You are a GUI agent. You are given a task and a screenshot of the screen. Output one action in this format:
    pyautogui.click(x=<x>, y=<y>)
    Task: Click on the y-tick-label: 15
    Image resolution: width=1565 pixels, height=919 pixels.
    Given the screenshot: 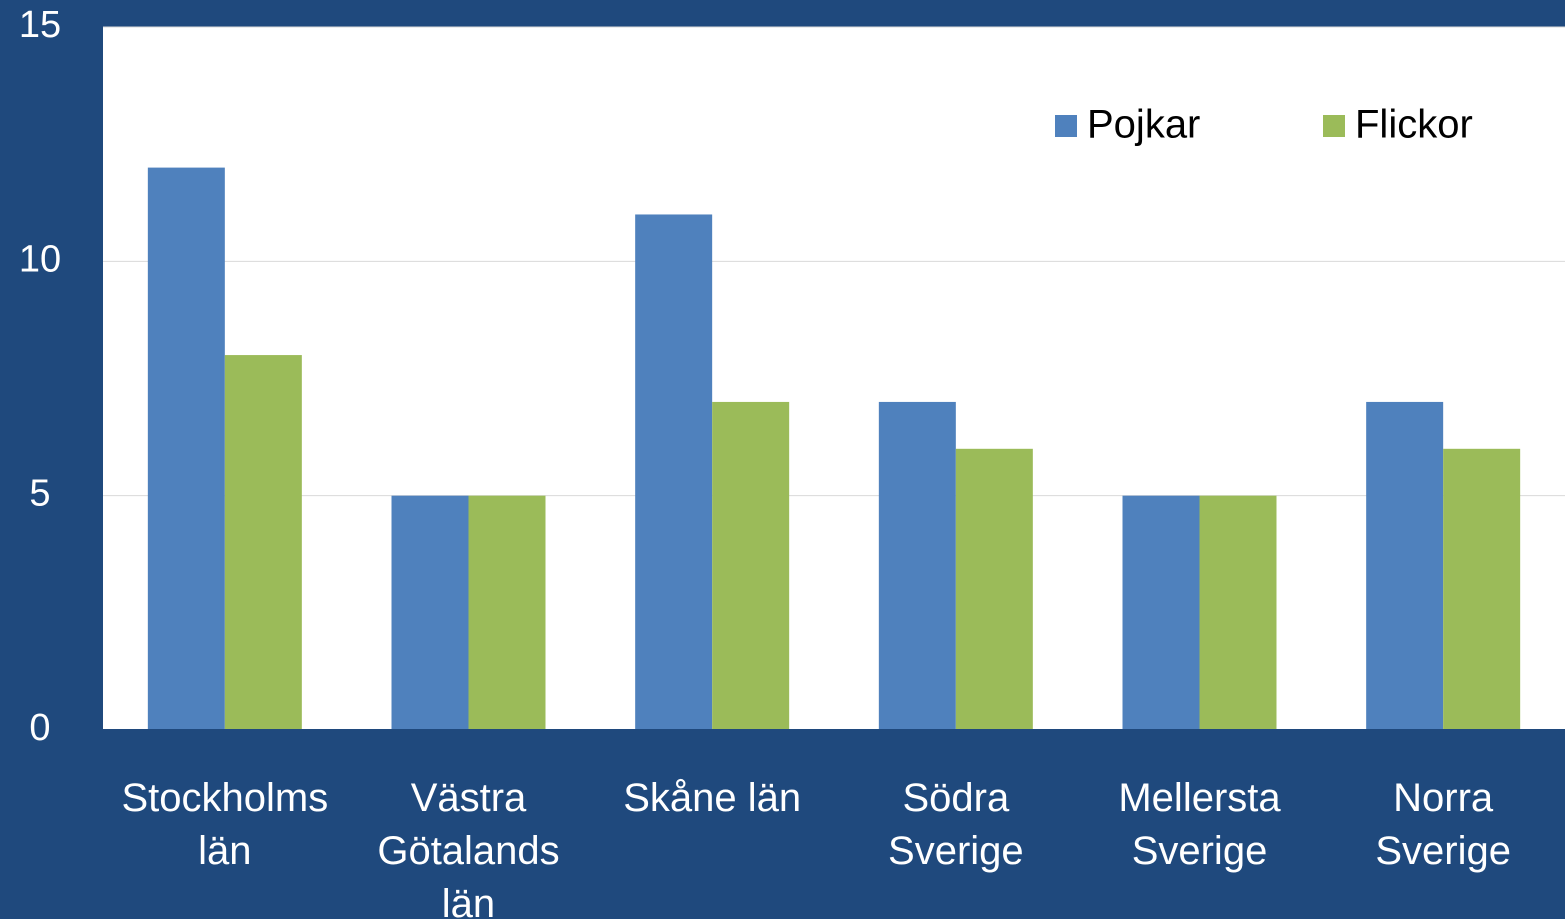 What is the action you would take?
    pyautogui.click(x=40, y=25)
    